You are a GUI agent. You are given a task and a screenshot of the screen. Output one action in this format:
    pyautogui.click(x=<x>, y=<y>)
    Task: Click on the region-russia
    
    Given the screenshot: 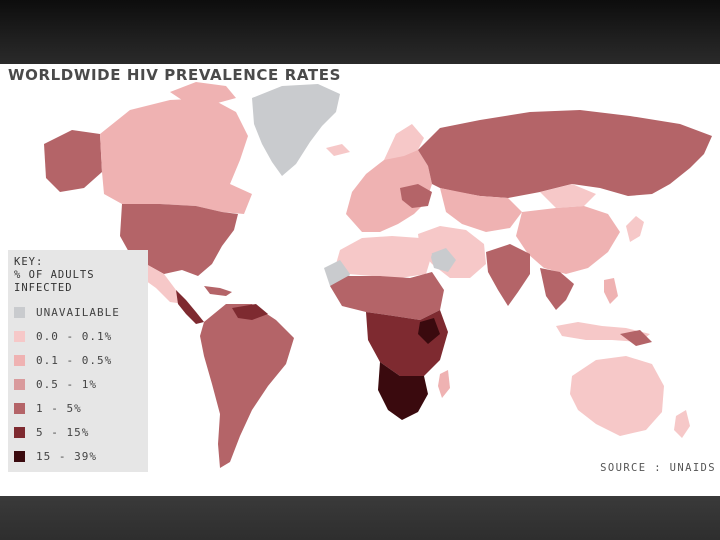 What is the action you would take?
    pyautogui.click(x=565, y=154)
    